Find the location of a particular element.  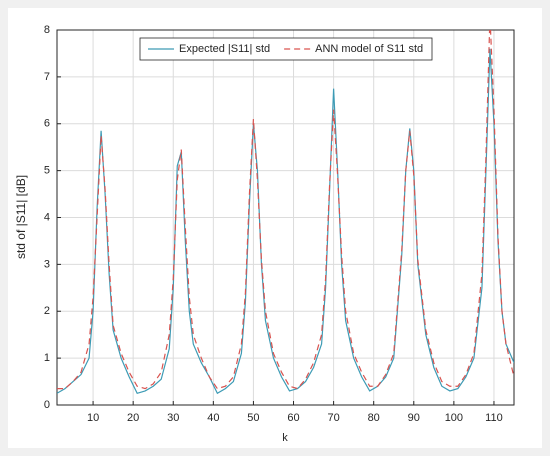

x-tick-label: 80 is located at coordinates (374, 418).